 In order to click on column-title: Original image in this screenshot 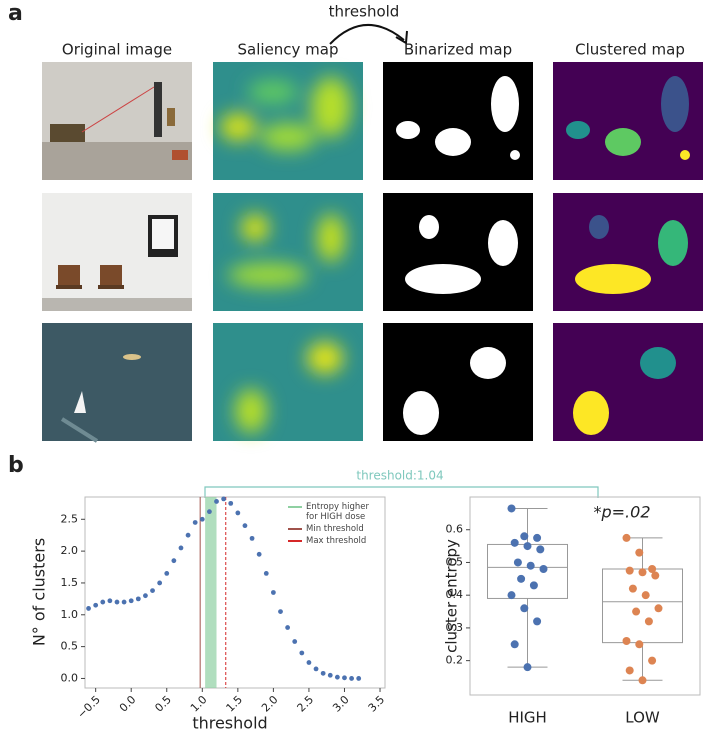, I will do `click(117, 50)`.